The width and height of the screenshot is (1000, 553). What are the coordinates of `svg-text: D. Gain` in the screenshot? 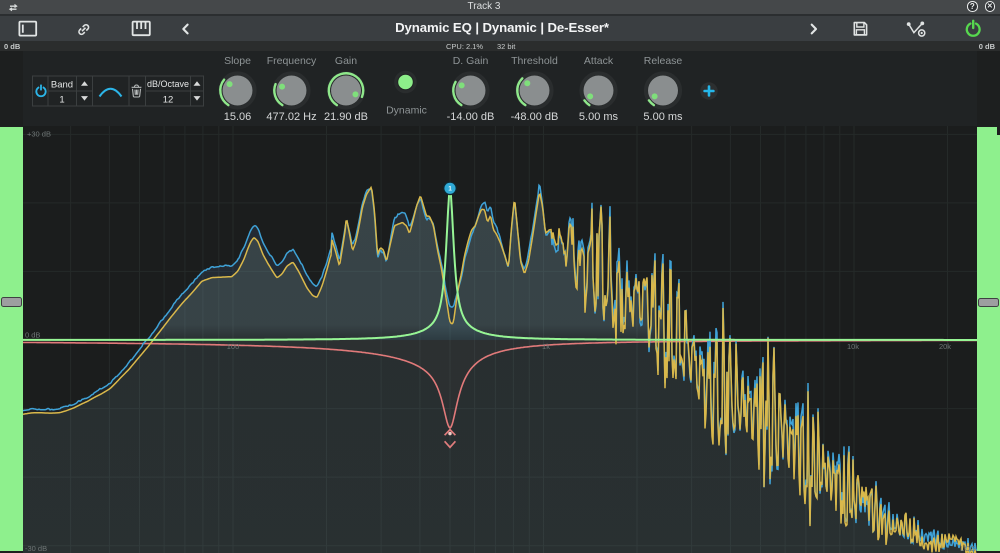 It's located at (471, 61).